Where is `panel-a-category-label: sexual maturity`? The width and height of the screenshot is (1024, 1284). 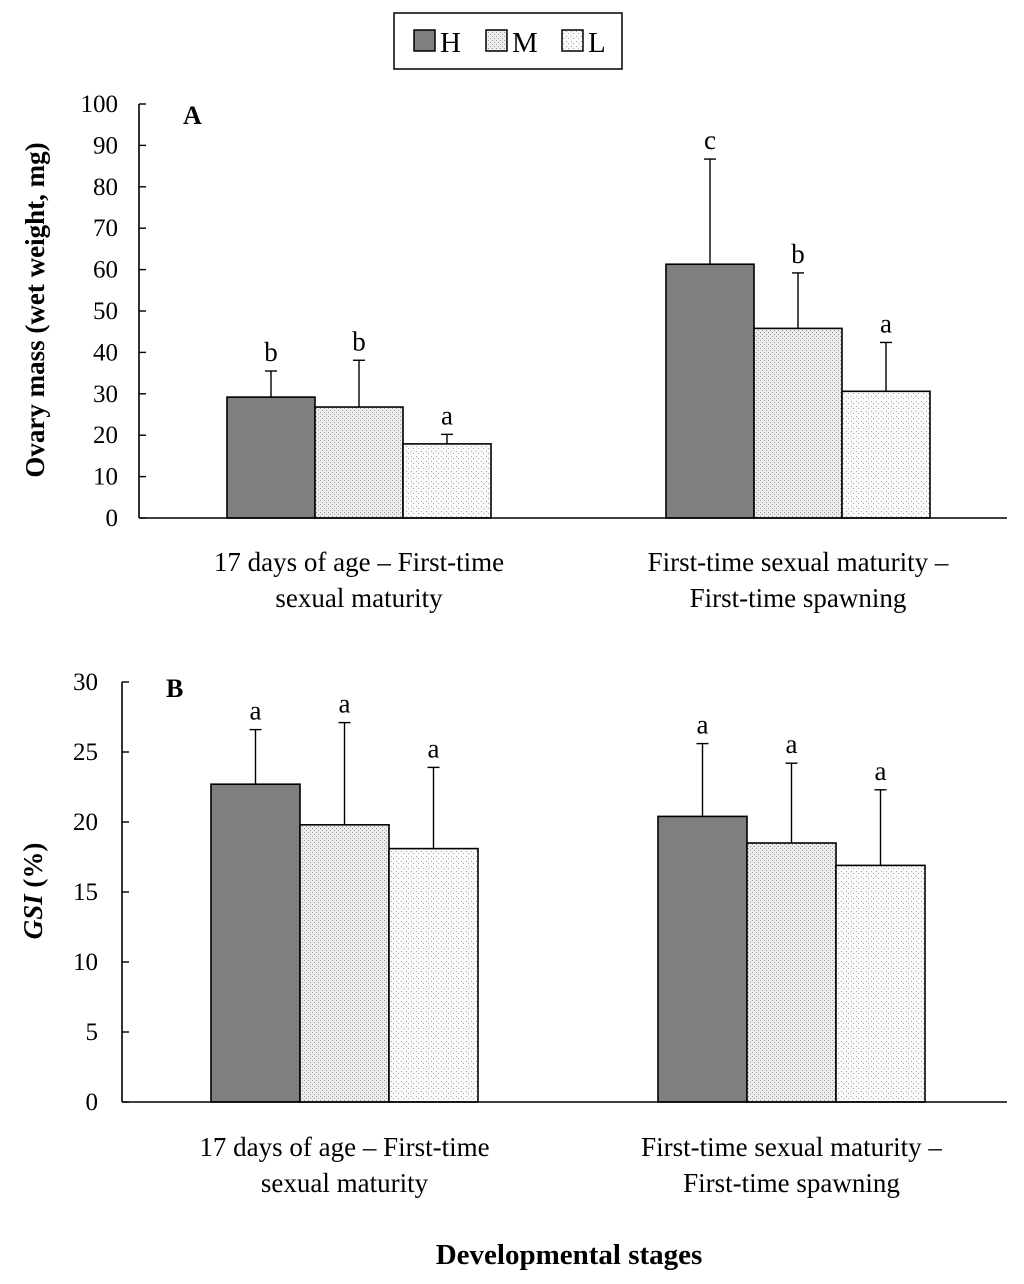 panel-a-category-label: sexual maturity is located at coordinates (359, 598).